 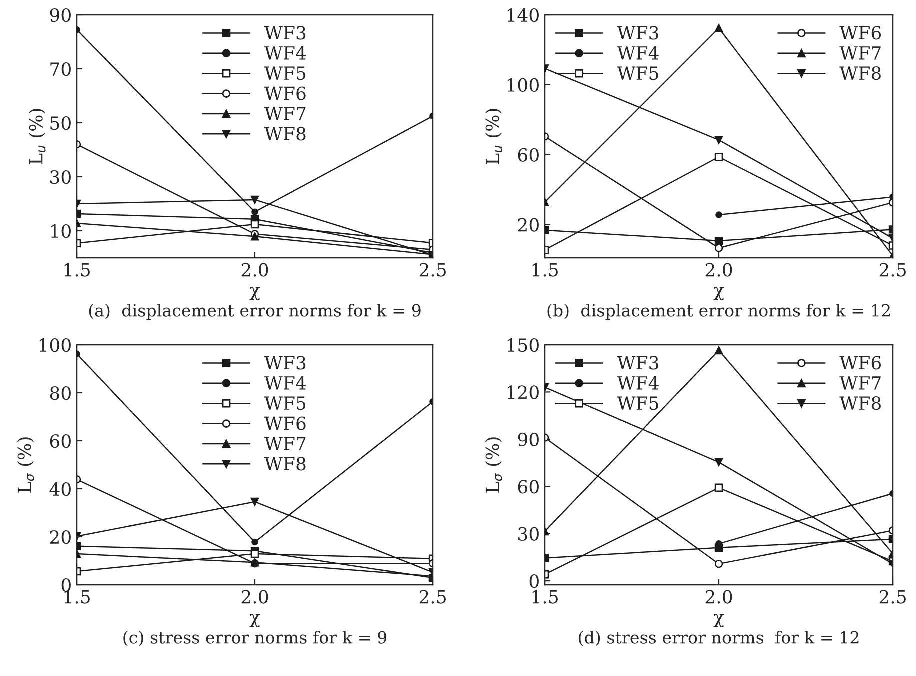 I want to click on y-tick-label: 0, so click(x=534, y=581).